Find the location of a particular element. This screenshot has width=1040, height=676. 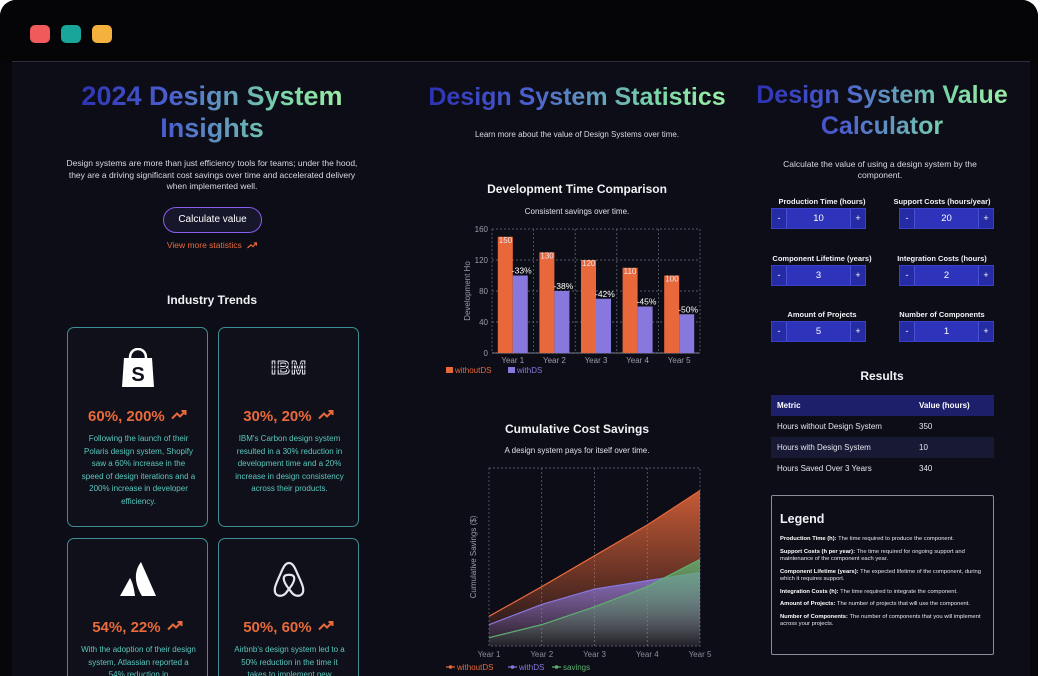

airbnb-icon is located at coordinates (288, 579).